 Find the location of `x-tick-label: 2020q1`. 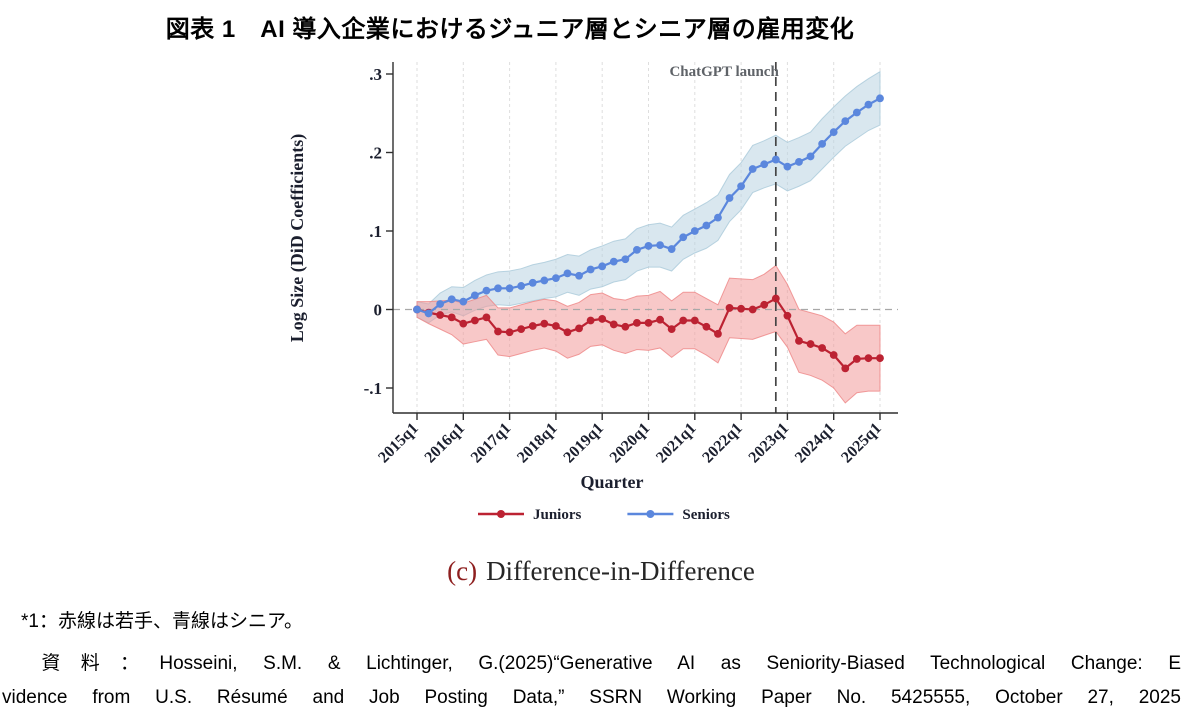

x-tick-label: 2020q1 is located at coordinates (630, 443).